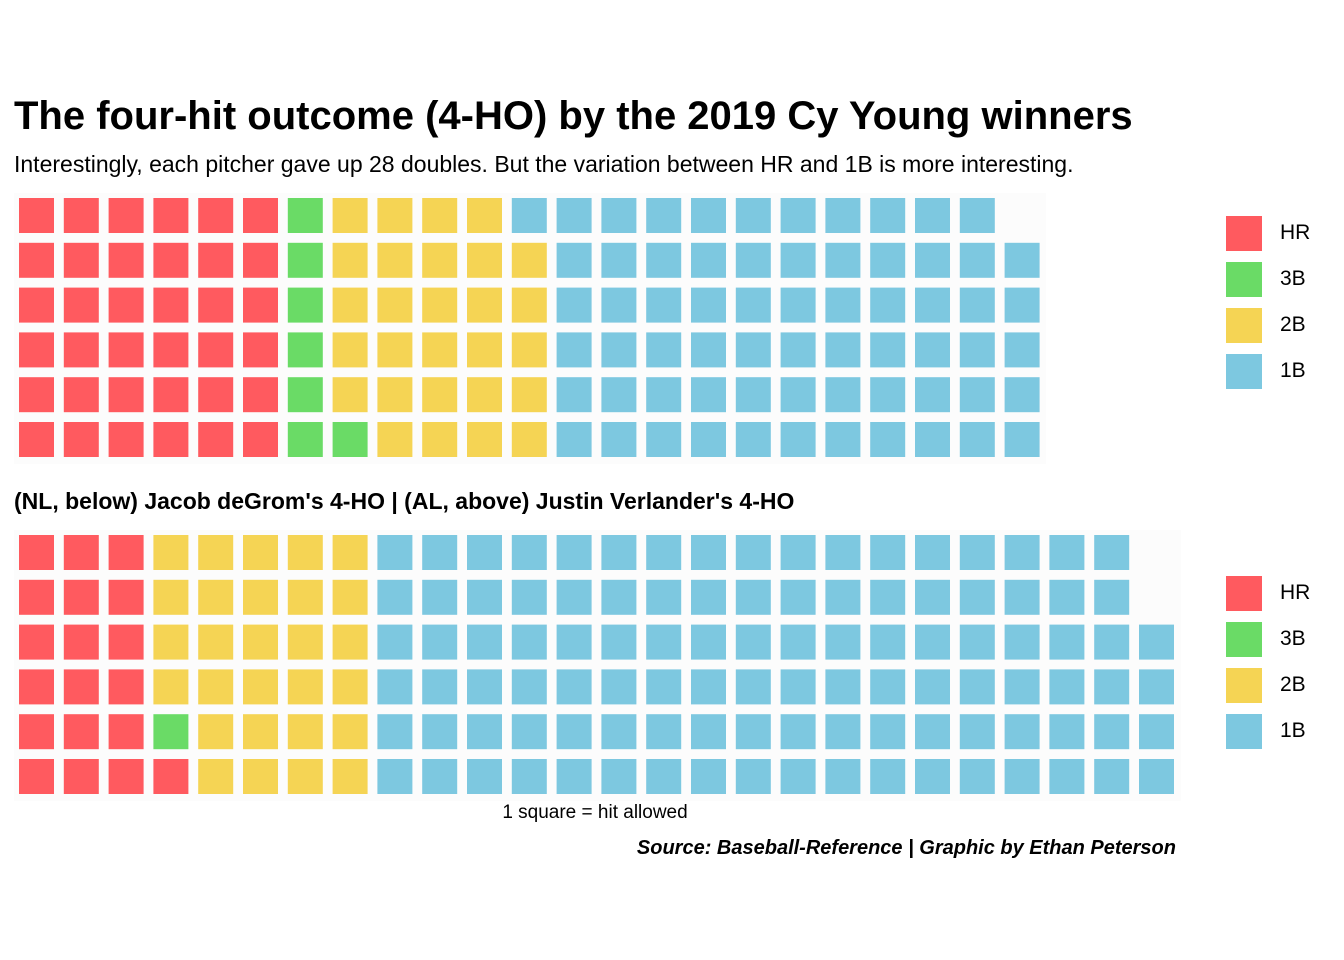 The height and width of the screenshot is (960, 1344). What do you see at coordinates (1295, 232) in the screenshot?
I see `legend-label: HR` at bounding box center [1295, 232].